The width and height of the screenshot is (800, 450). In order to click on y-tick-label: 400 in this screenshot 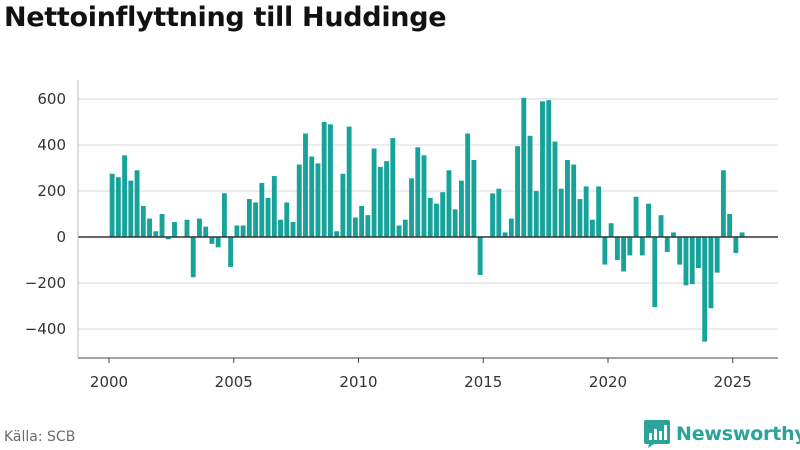, I will do `click(51, 145)`.